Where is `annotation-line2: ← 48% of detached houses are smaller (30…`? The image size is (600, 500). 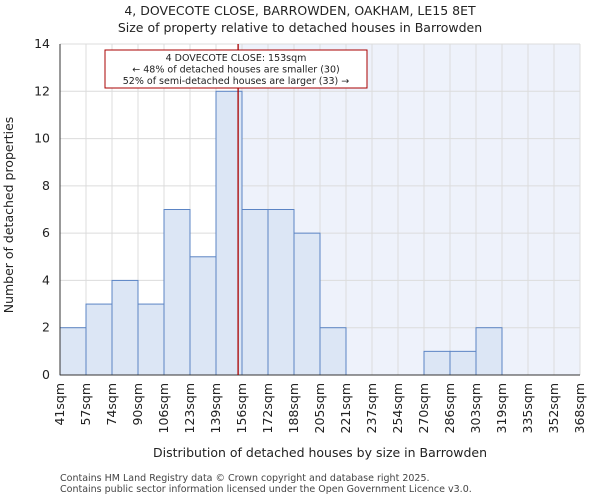
annotation-line2: ← 48% of detached houses are smaller (30… is located at coordinates (235, 70).